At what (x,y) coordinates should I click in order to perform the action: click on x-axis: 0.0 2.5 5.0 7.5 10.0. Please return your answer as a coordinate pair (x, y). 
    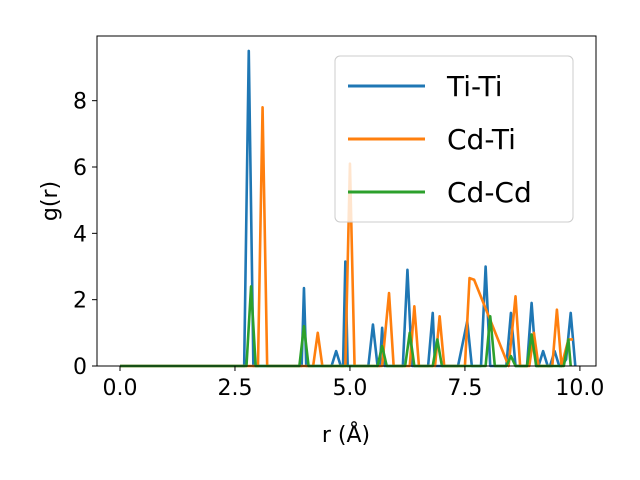
    Looking at the image, I should click on (353, 383).